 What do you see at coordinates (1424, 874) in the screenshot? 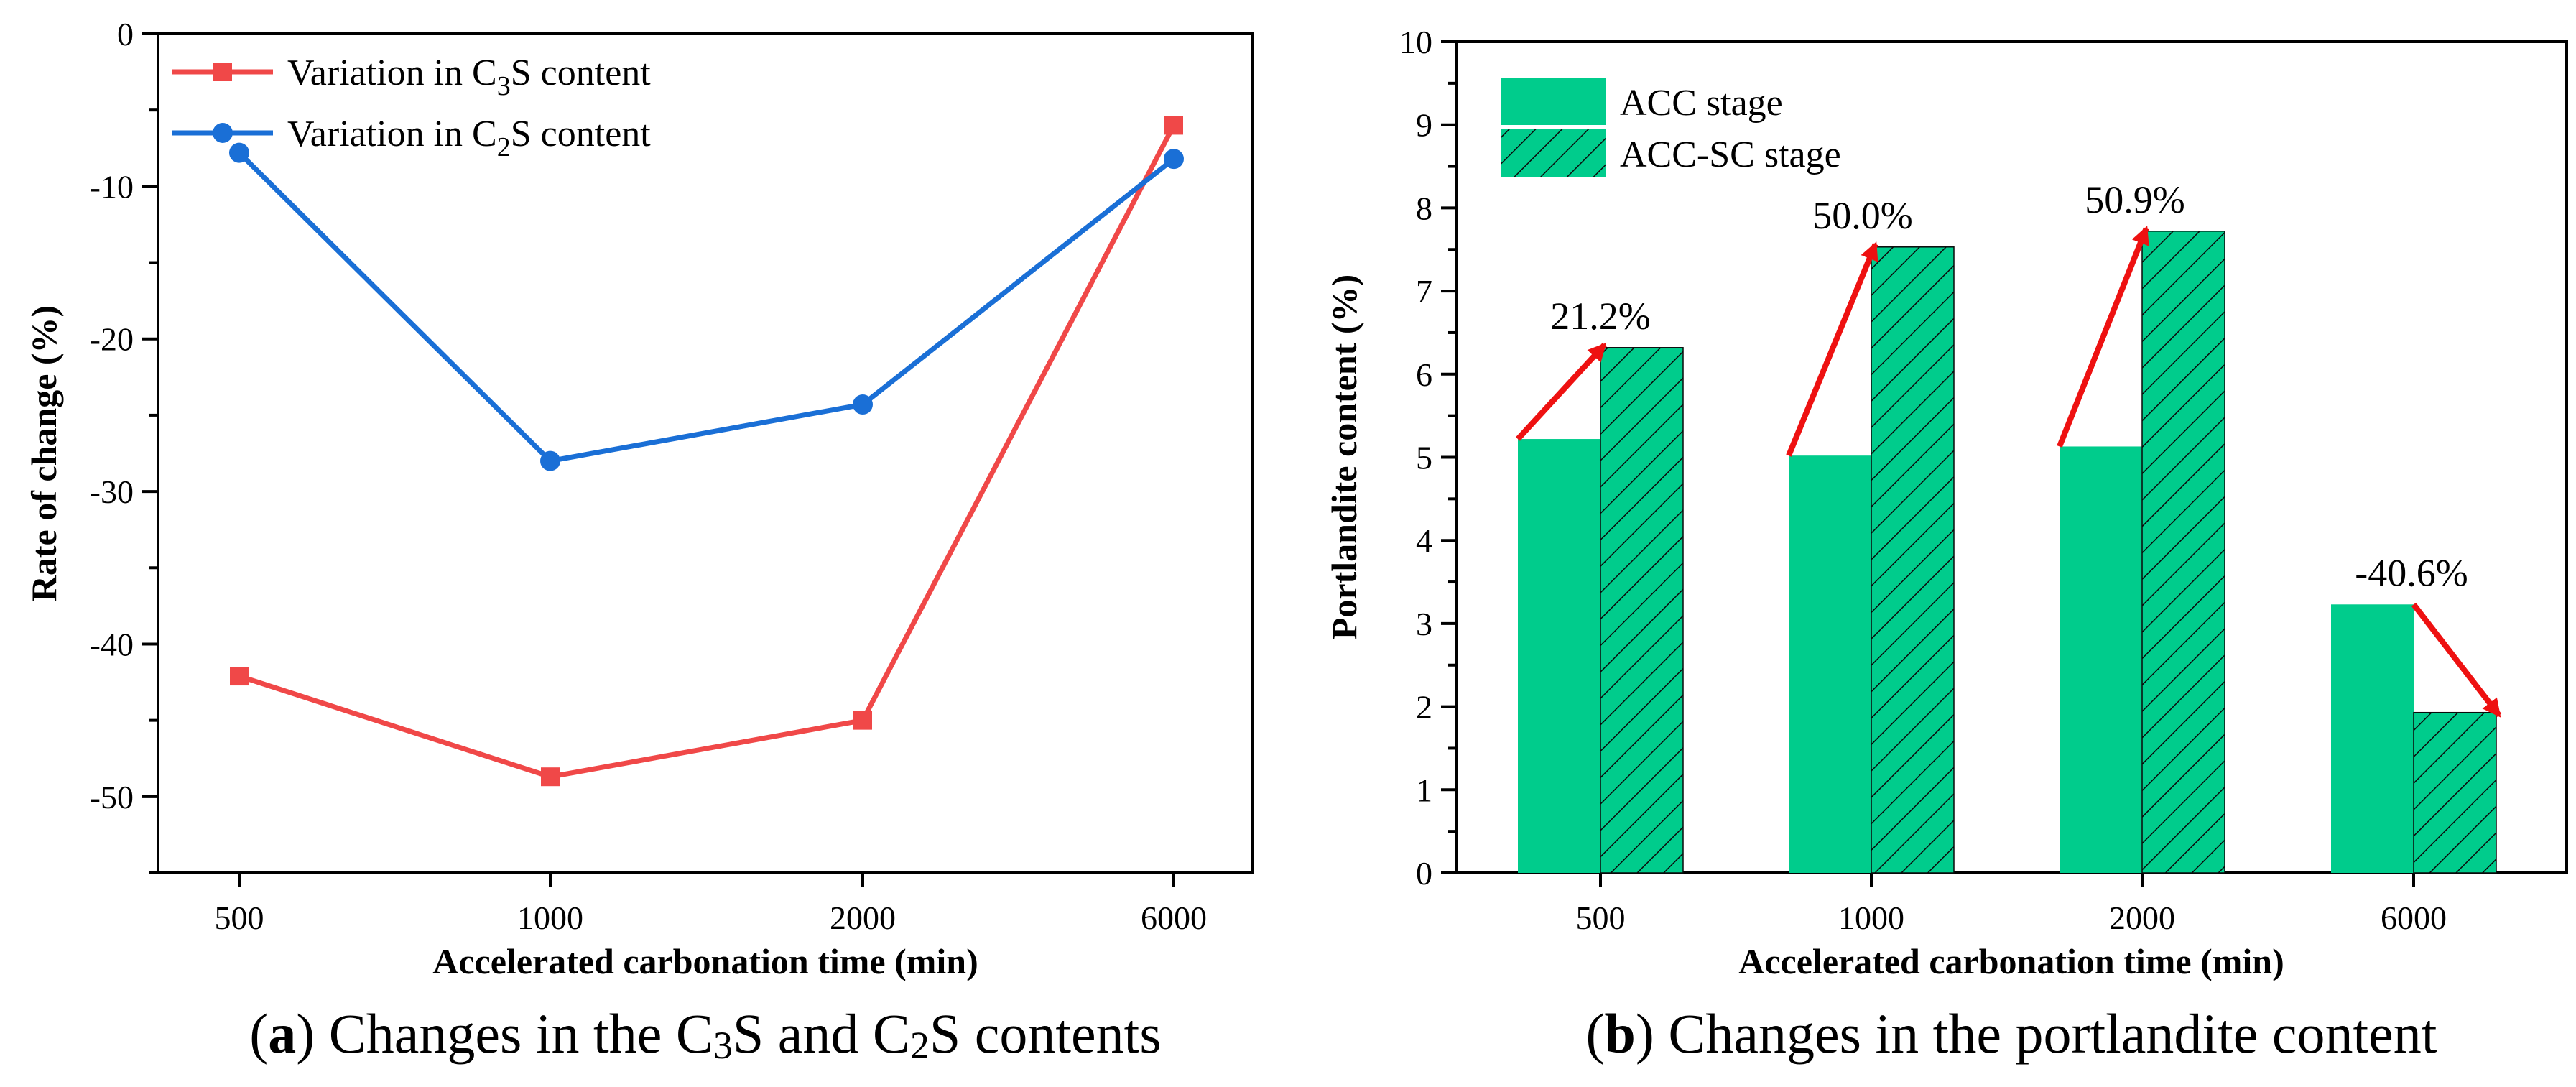
I see `y-tick-label-b-0: 0` at bounding box center [1424, 874].